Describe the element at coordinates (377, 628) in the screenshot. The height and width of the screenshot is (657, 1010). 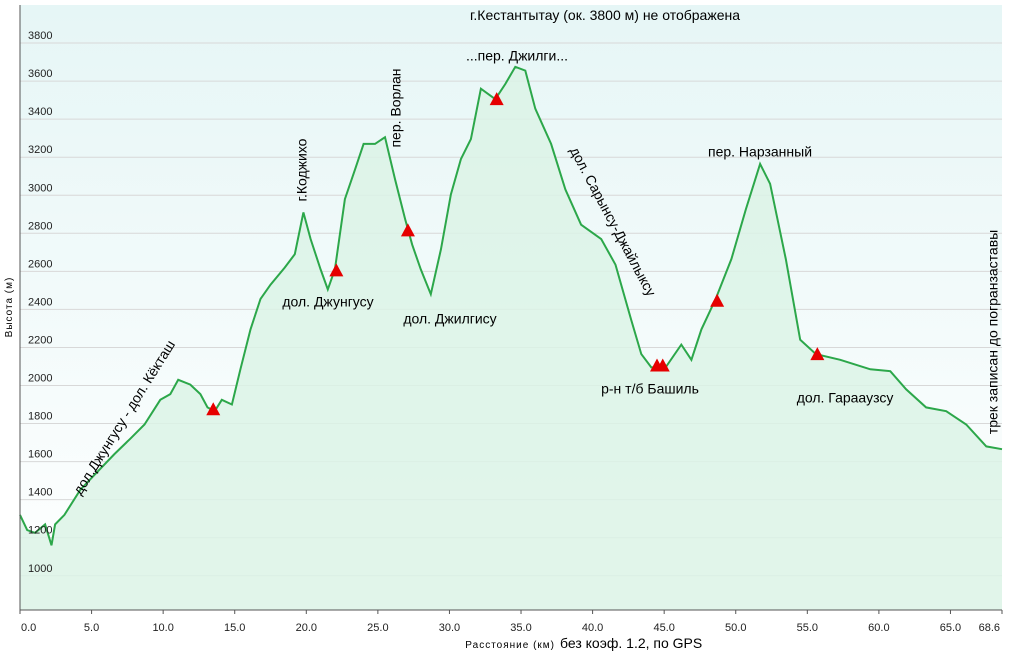
I see `x-tick-label: 25.0` at that location.